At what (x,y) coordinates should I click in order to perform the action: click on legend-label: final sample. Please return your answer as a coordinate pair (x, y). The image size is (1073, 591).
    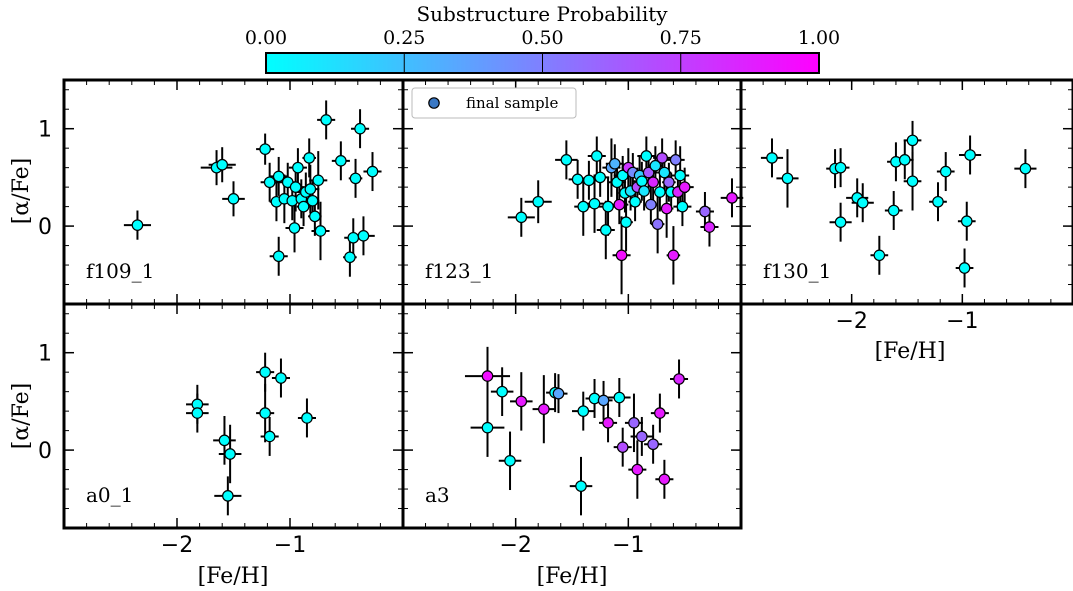
    Looking at the image, I should click on (512, 103).